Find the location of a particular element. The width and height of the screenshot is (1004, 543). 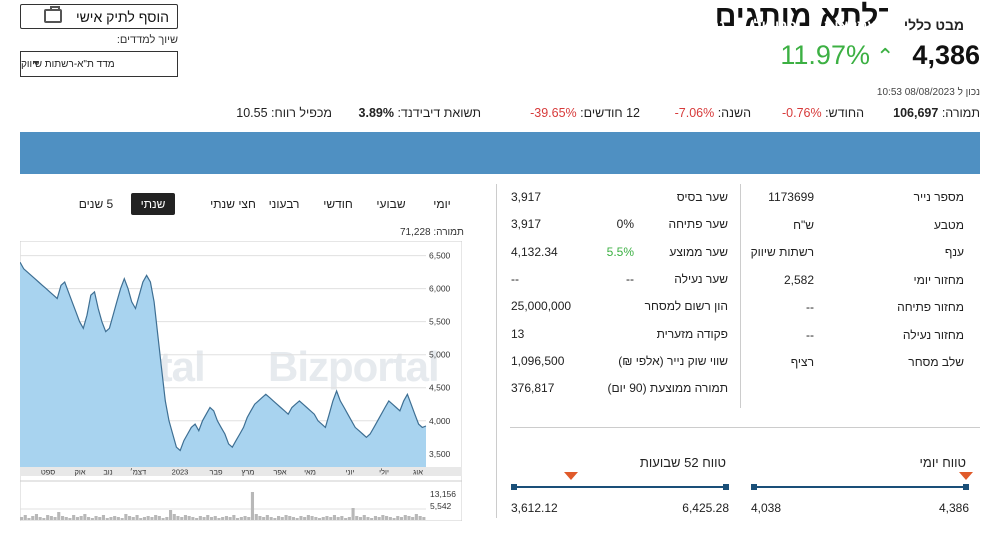

info-value: 4,132.34 is located at coordinates (534, 251).